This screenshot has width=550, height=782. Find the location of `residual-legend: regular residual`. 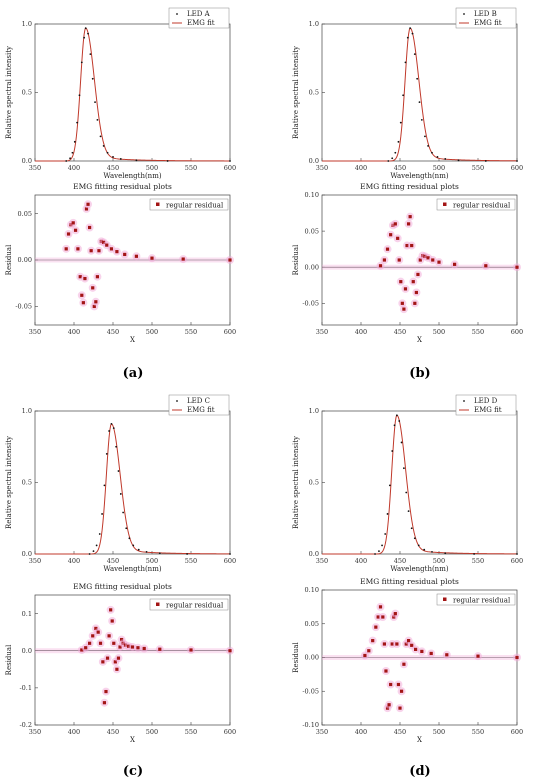

residual-legend: regular residual is located at coordinates (476, 204).